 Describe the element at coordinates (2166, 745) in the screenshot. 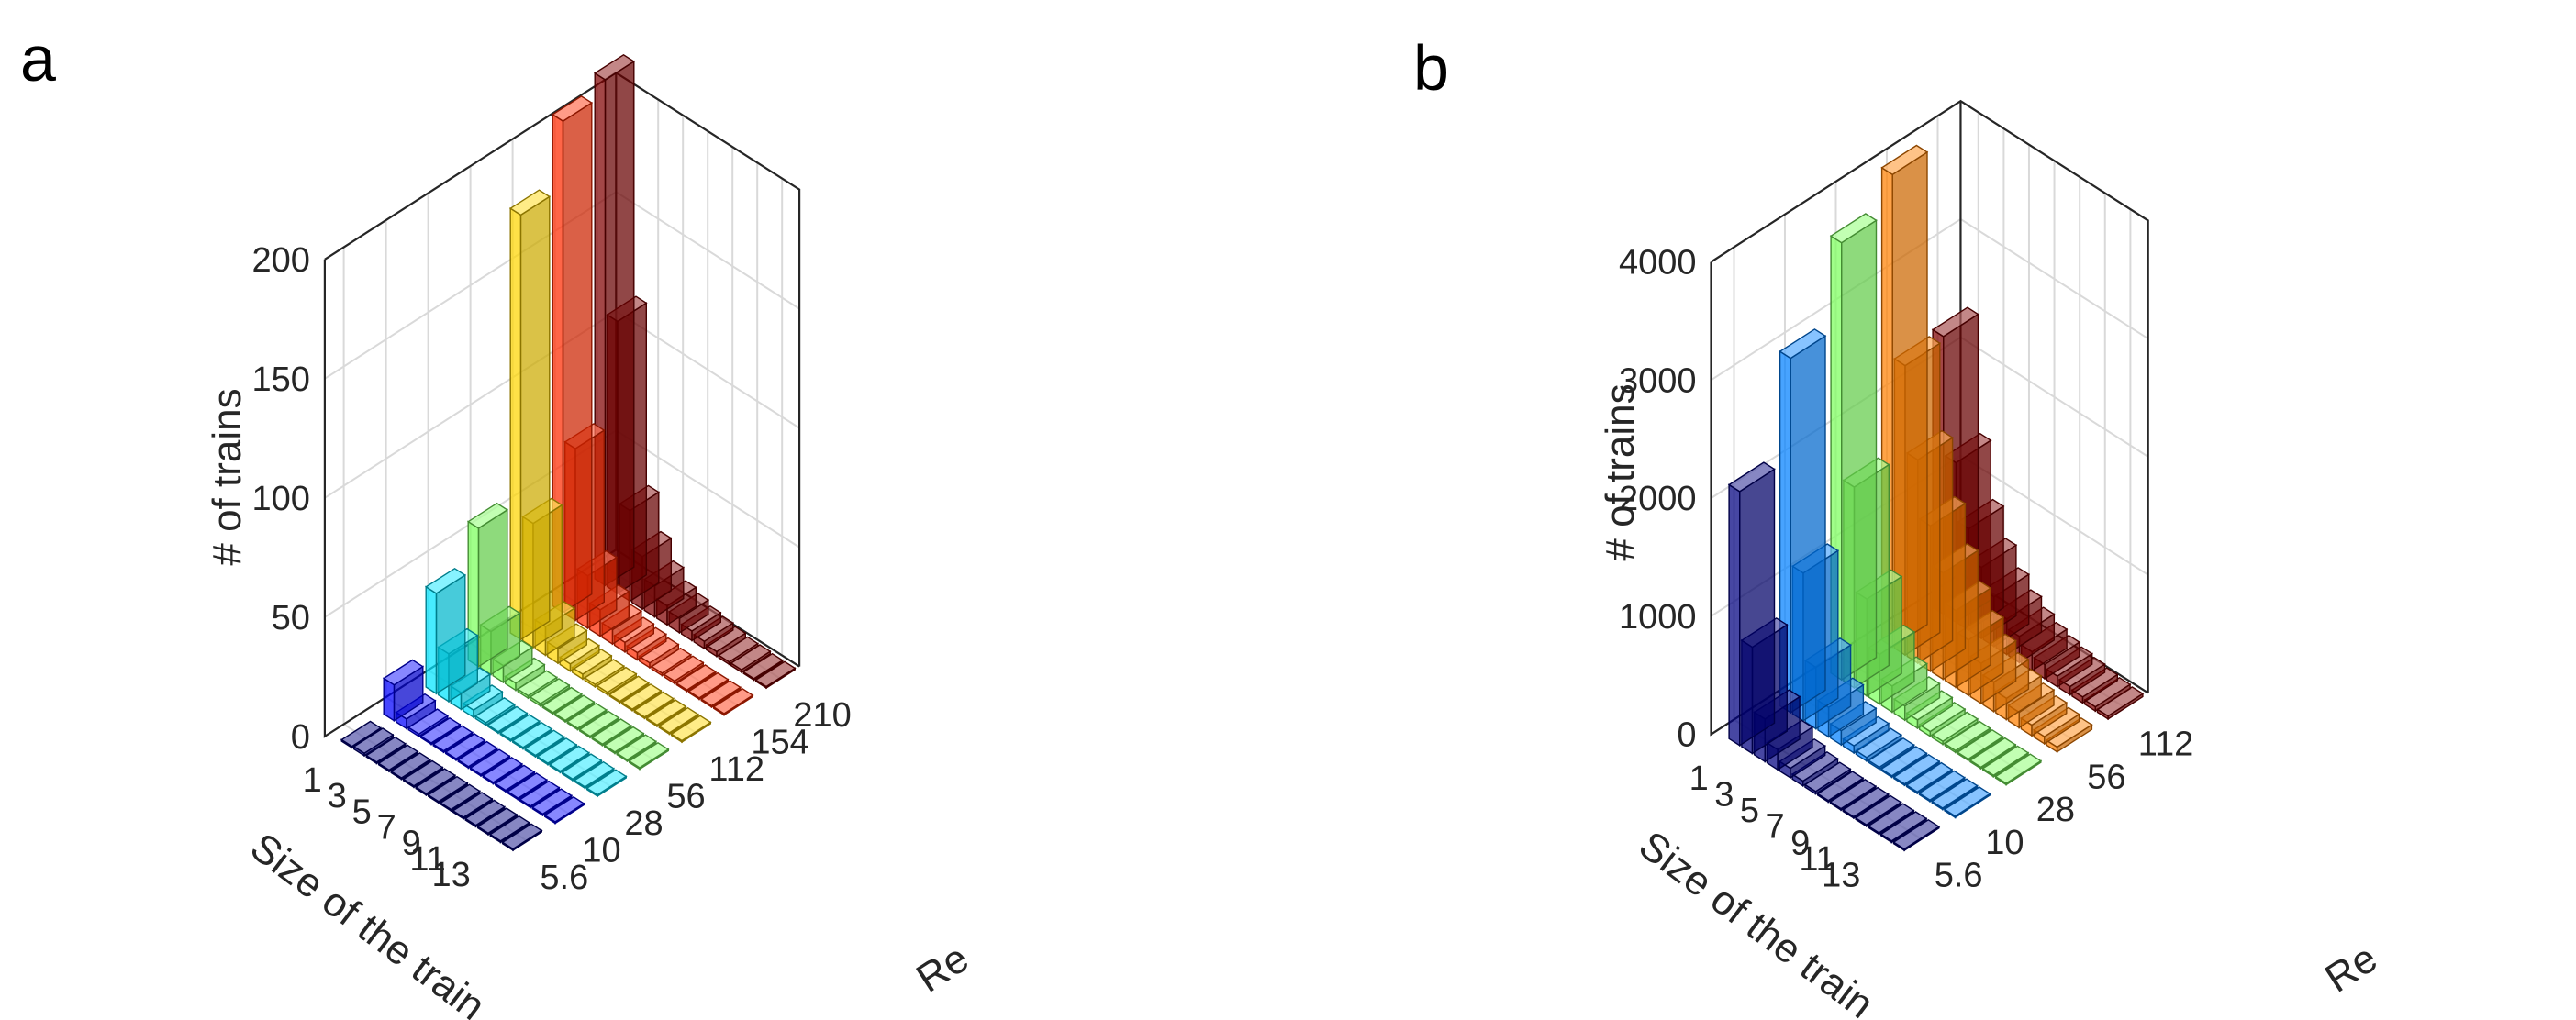

I see `re-tick-label: 112` at that location.